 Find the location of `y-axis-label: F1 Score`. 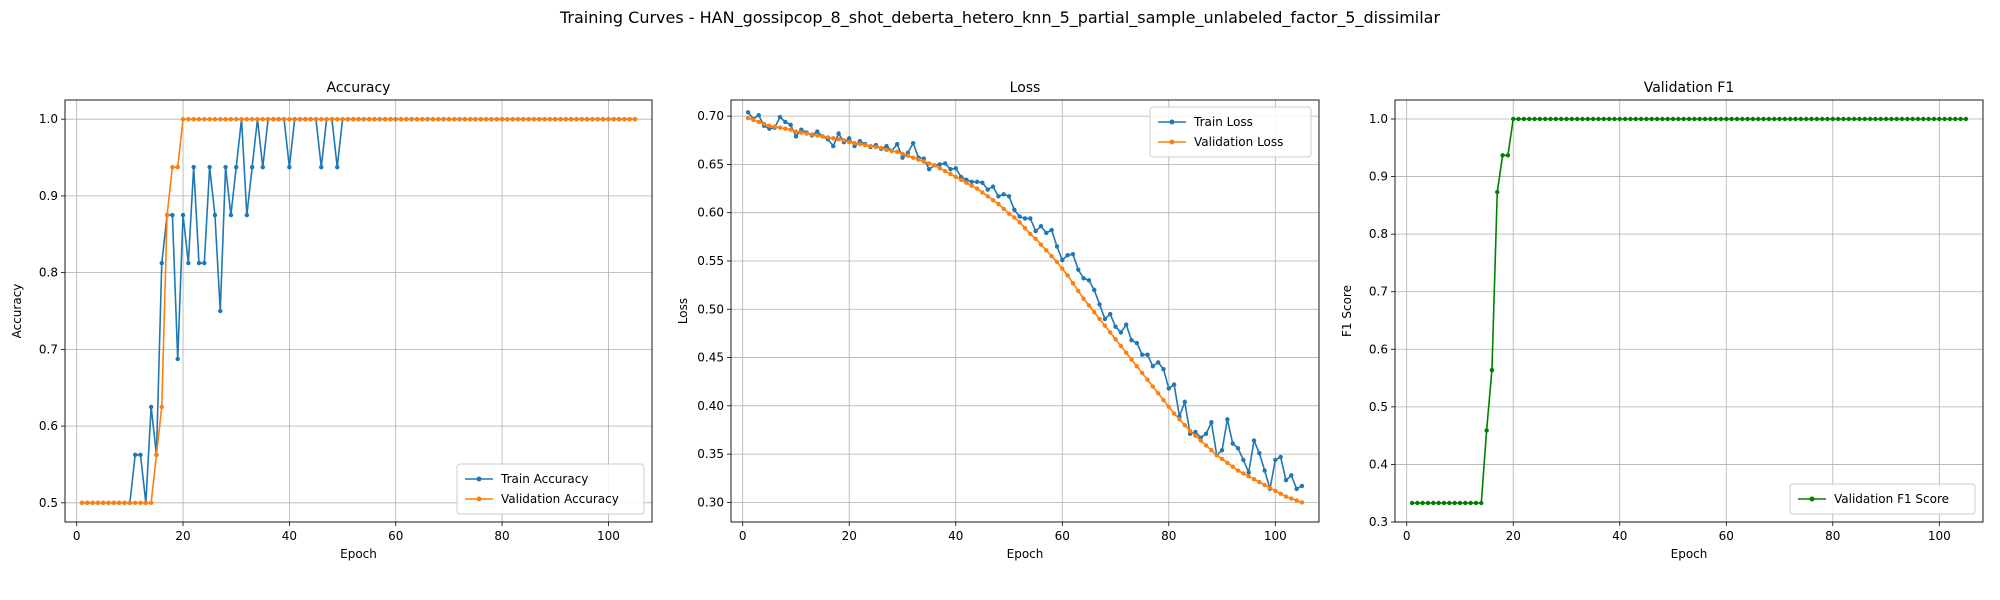

y-axis-label: F1 Score is located at coordinates (1347, 311).